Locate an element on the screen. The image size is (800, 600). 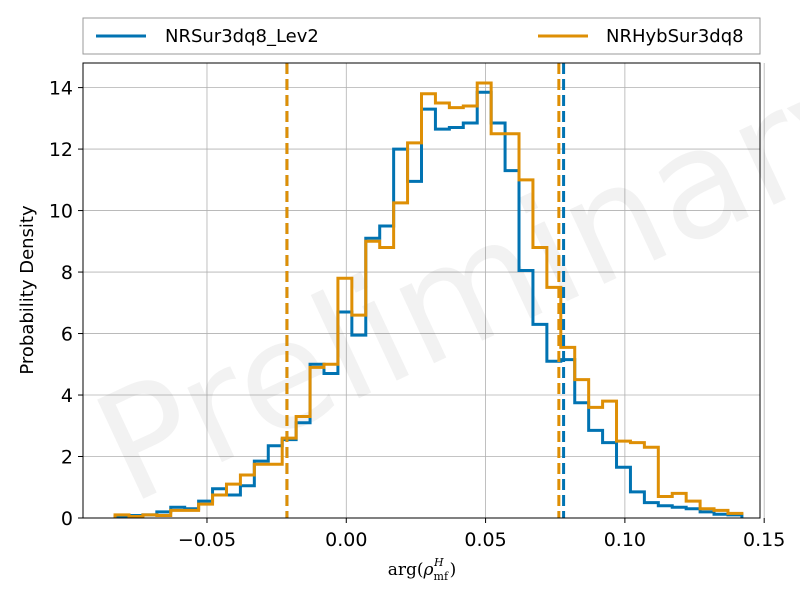
x-axis-label: arg(ρmfH) is located at coordinates (422, 569).